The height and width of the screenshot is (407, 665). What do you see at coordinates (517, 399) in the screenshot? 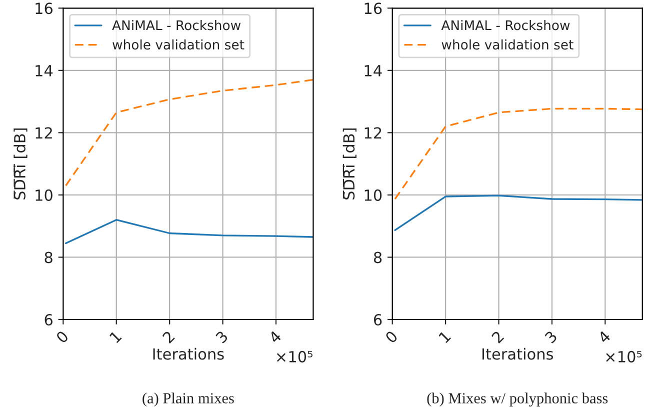
I see `text: (b) Mixes w/ polyphonic bass` at bounding box center [517, 399].